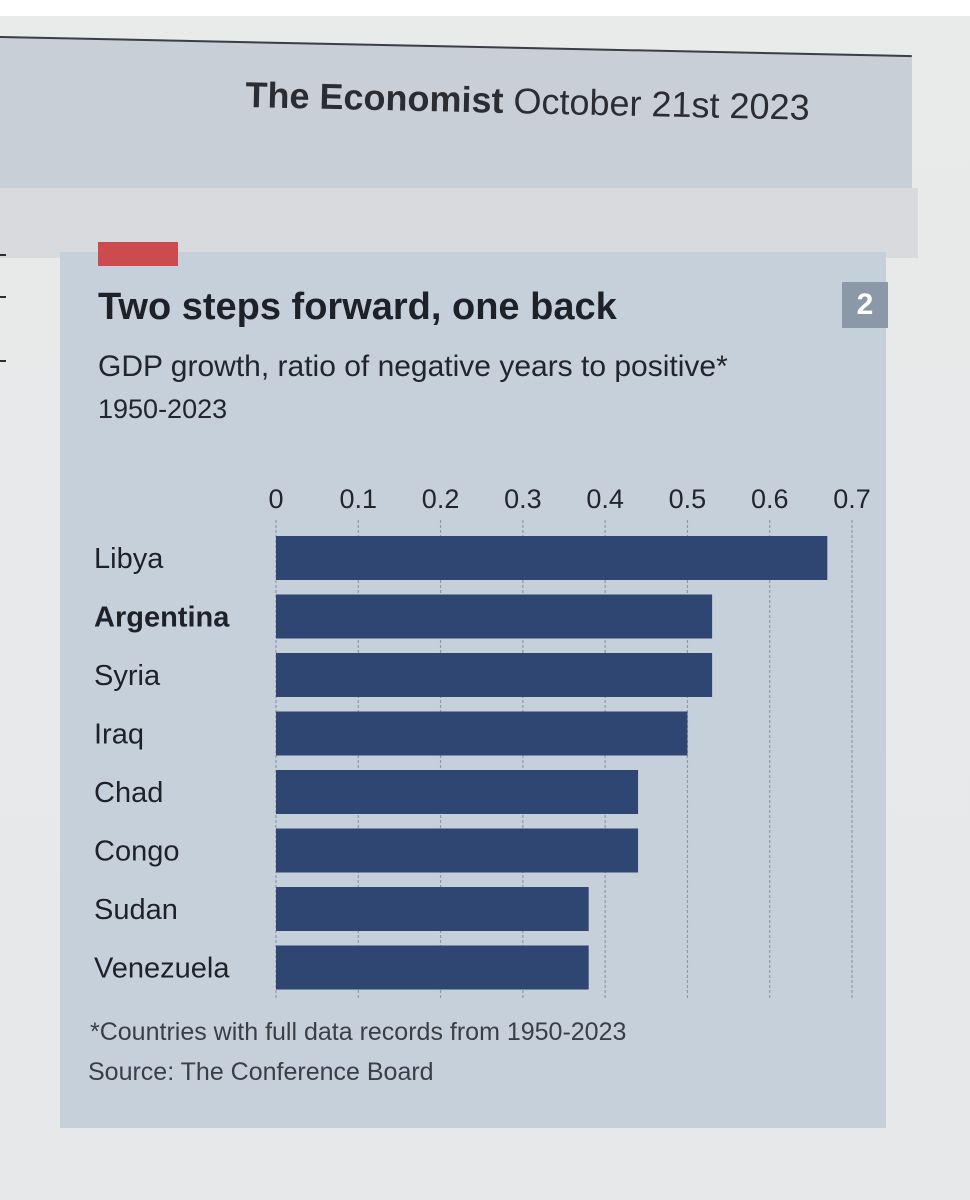 The image size is (970, 1200). What do you see at coordinates (357, 307) in the screenshot?
I see `chart-title: Two steps forward, one back` at bounding box center [357, 307].